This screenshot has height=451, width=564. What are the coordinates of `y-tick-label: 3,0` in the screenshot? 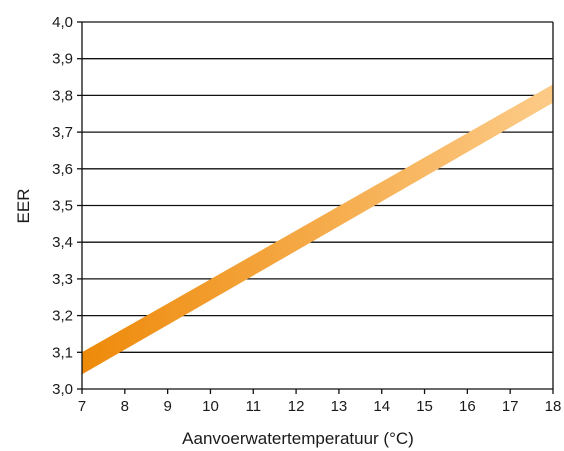 It's located at (62, 389).